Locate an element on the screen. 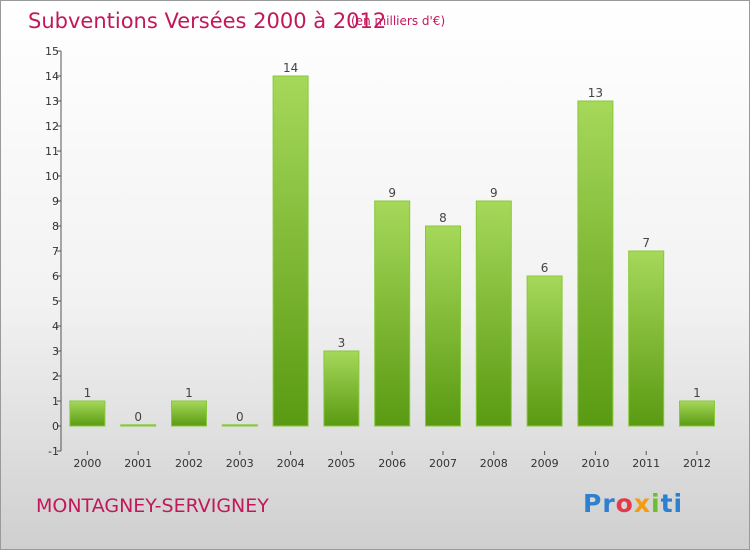  data-label: 13 is located at coordinates (595, 93).